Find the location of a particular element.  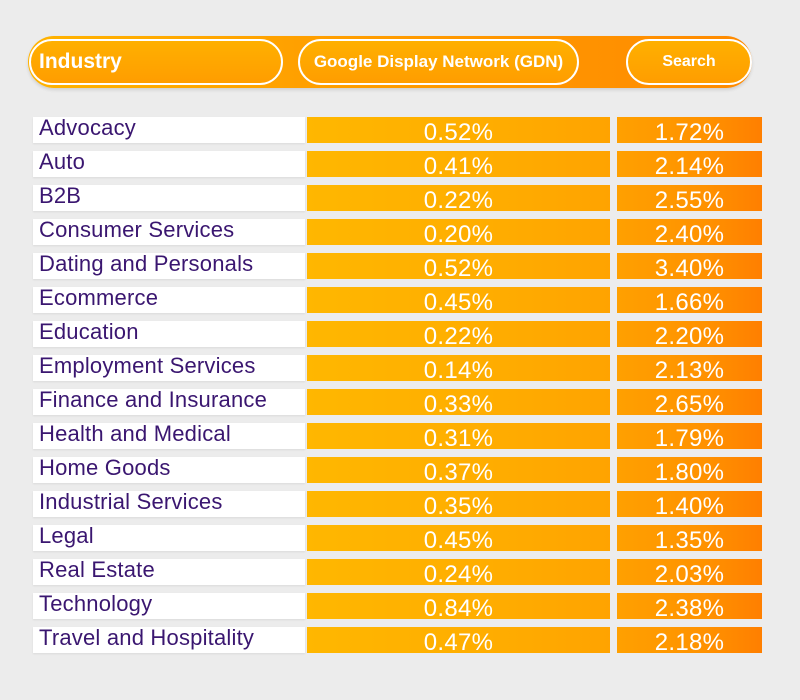

industry-cell: Education is located at coordinates (169, 333).